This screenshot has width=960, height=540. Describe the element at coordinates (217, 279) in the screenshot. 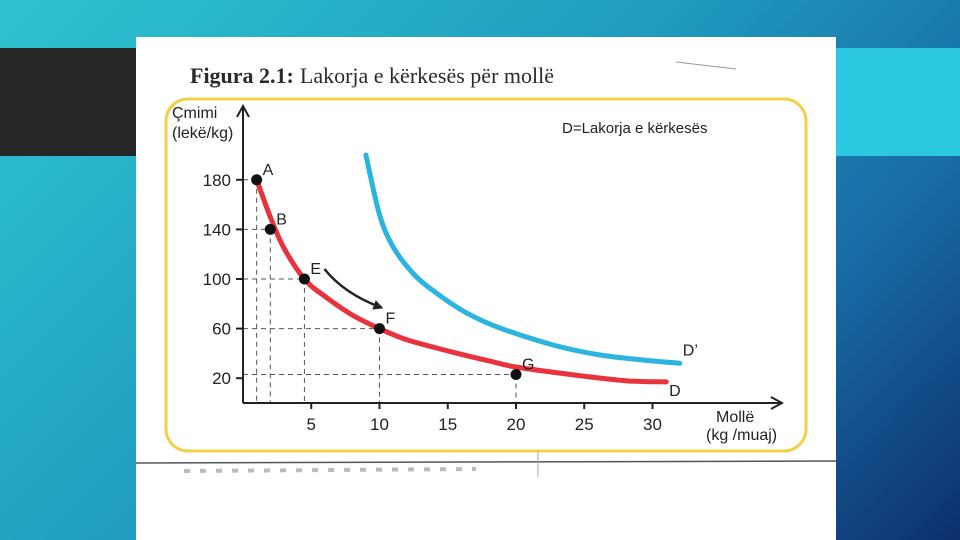

I see `y-tick-label-100: 100` at that location.